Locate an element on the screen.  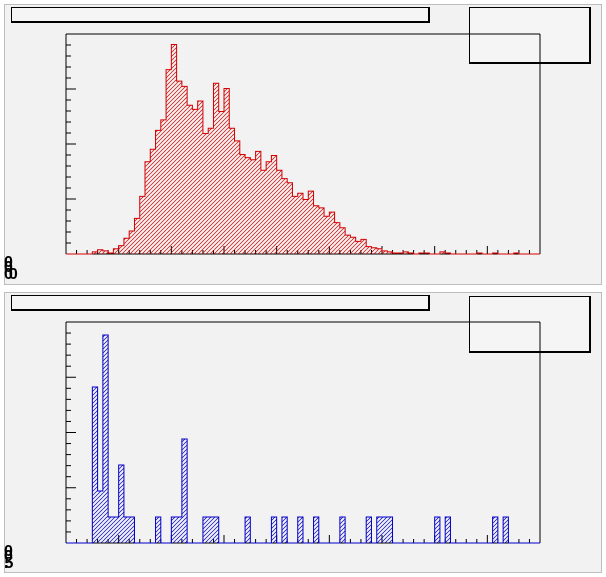
top-y-tick-label-0: 0 is located at coordinates (8, 262).